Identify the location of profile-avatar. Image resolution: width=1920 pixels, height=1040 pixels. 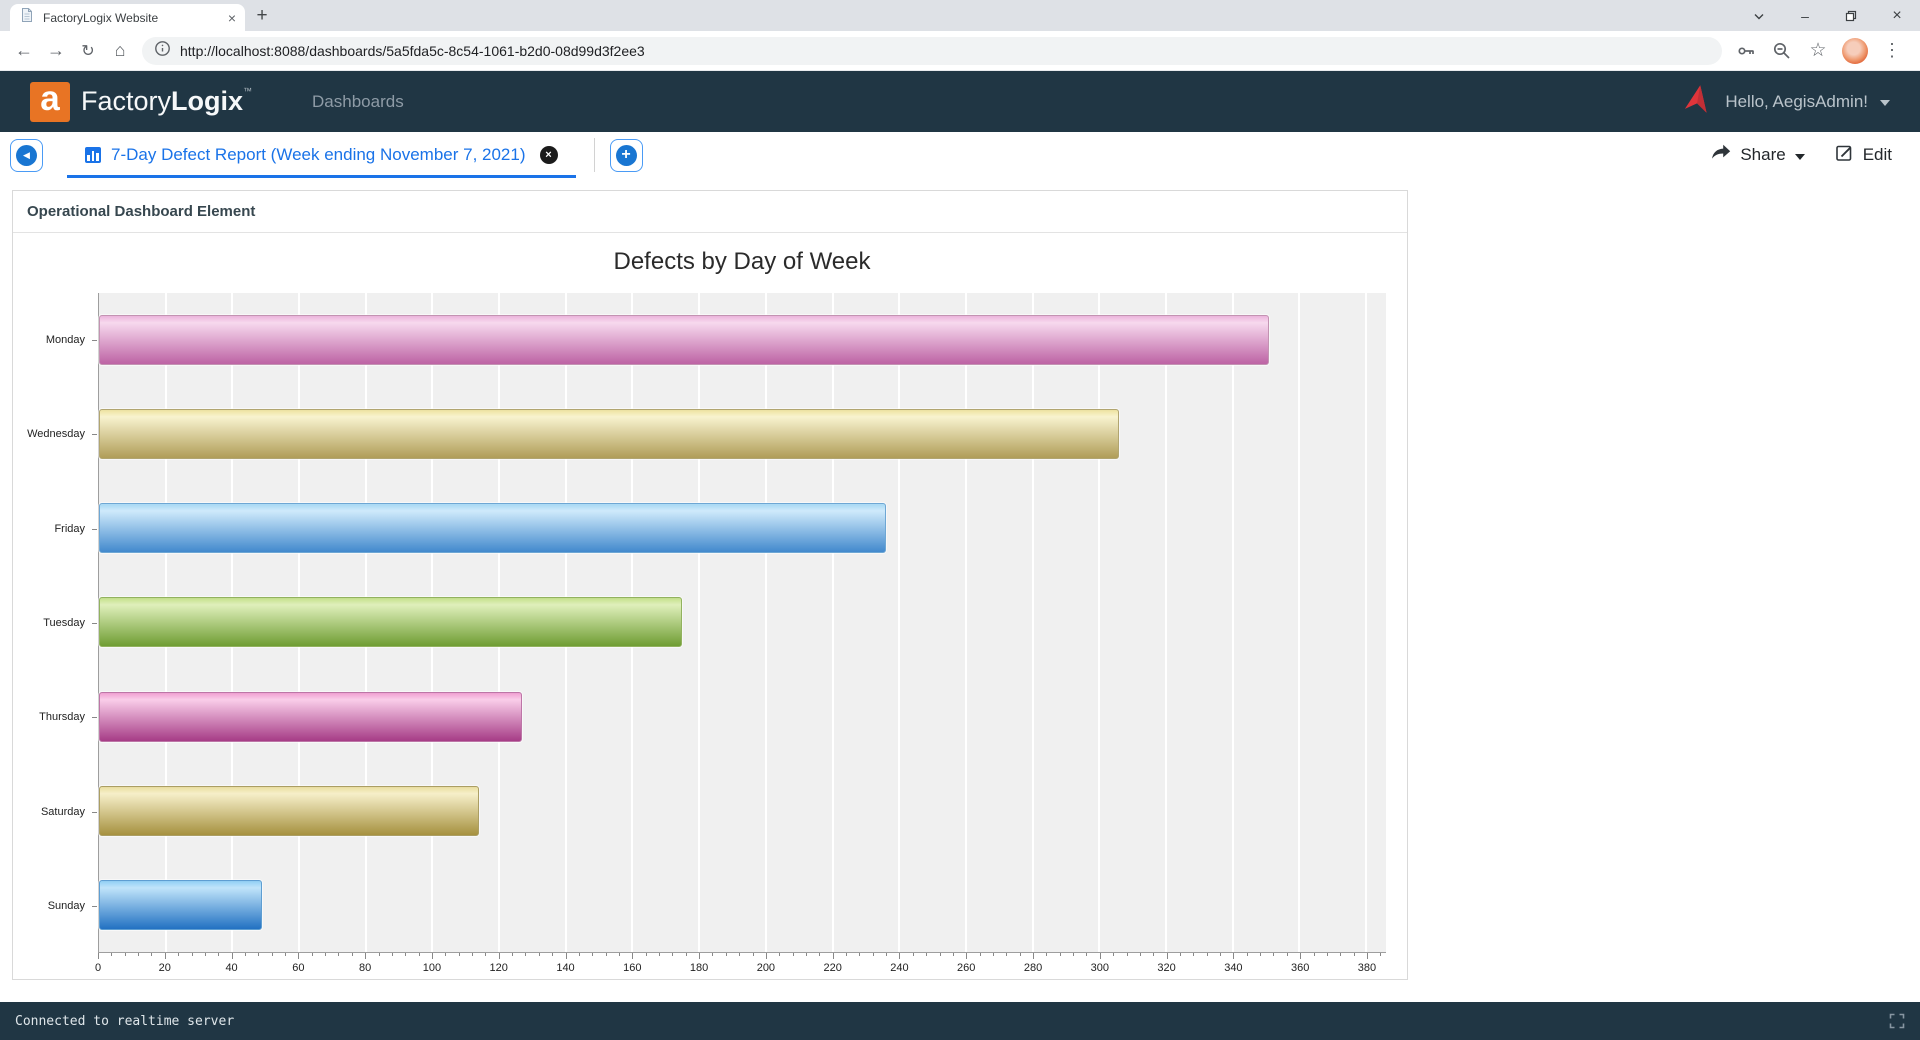
(1855, 50).